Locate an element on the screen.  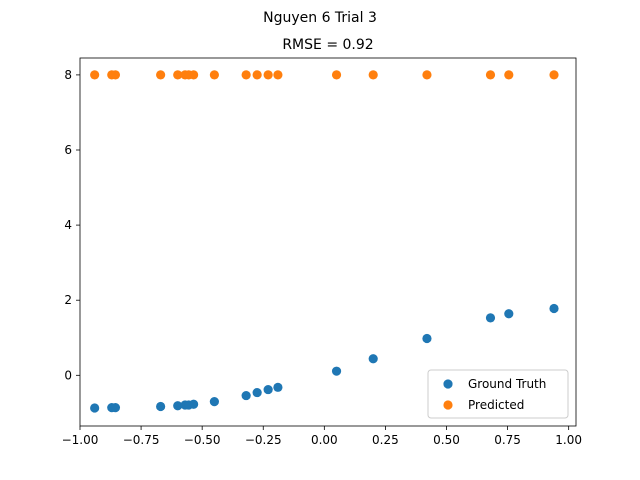
x-tick-label: −1.00 is located at coordinates (80, 440).